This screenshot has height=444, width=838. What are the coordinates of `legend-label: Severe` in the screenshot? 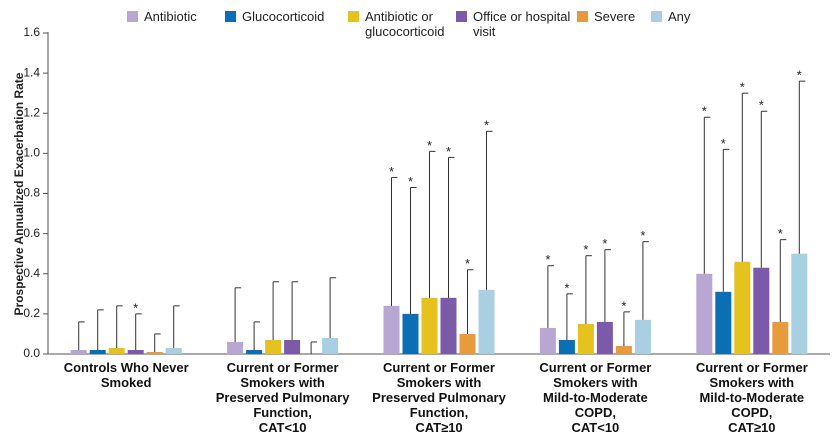 It's located at (615, 16).